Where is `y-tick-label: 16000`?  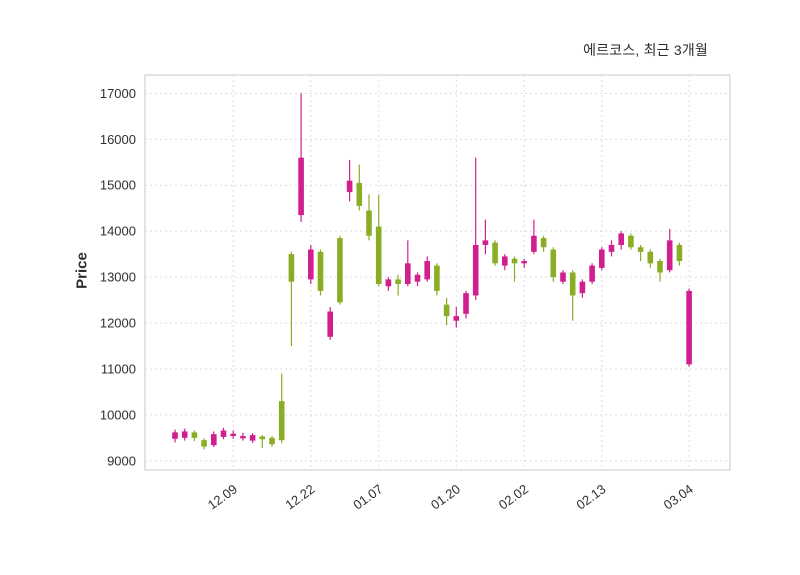
y-tick-label: 16000 is located at coordinates (118, 139).